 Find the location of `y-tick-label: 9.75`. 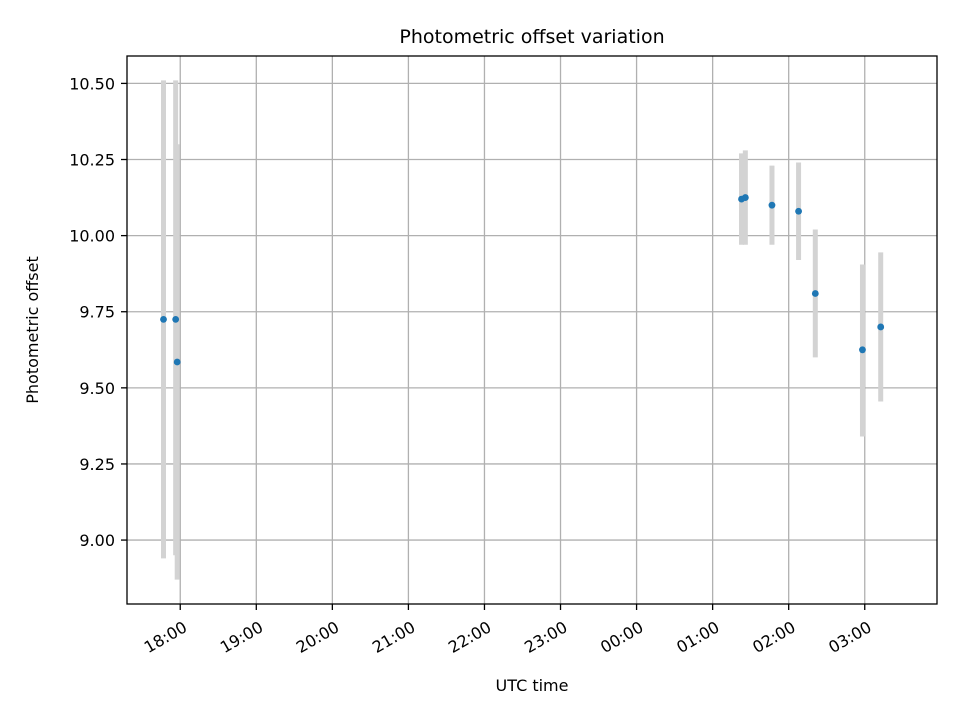

y-tick-label: 9.75 is located at coordinates (97, 312).